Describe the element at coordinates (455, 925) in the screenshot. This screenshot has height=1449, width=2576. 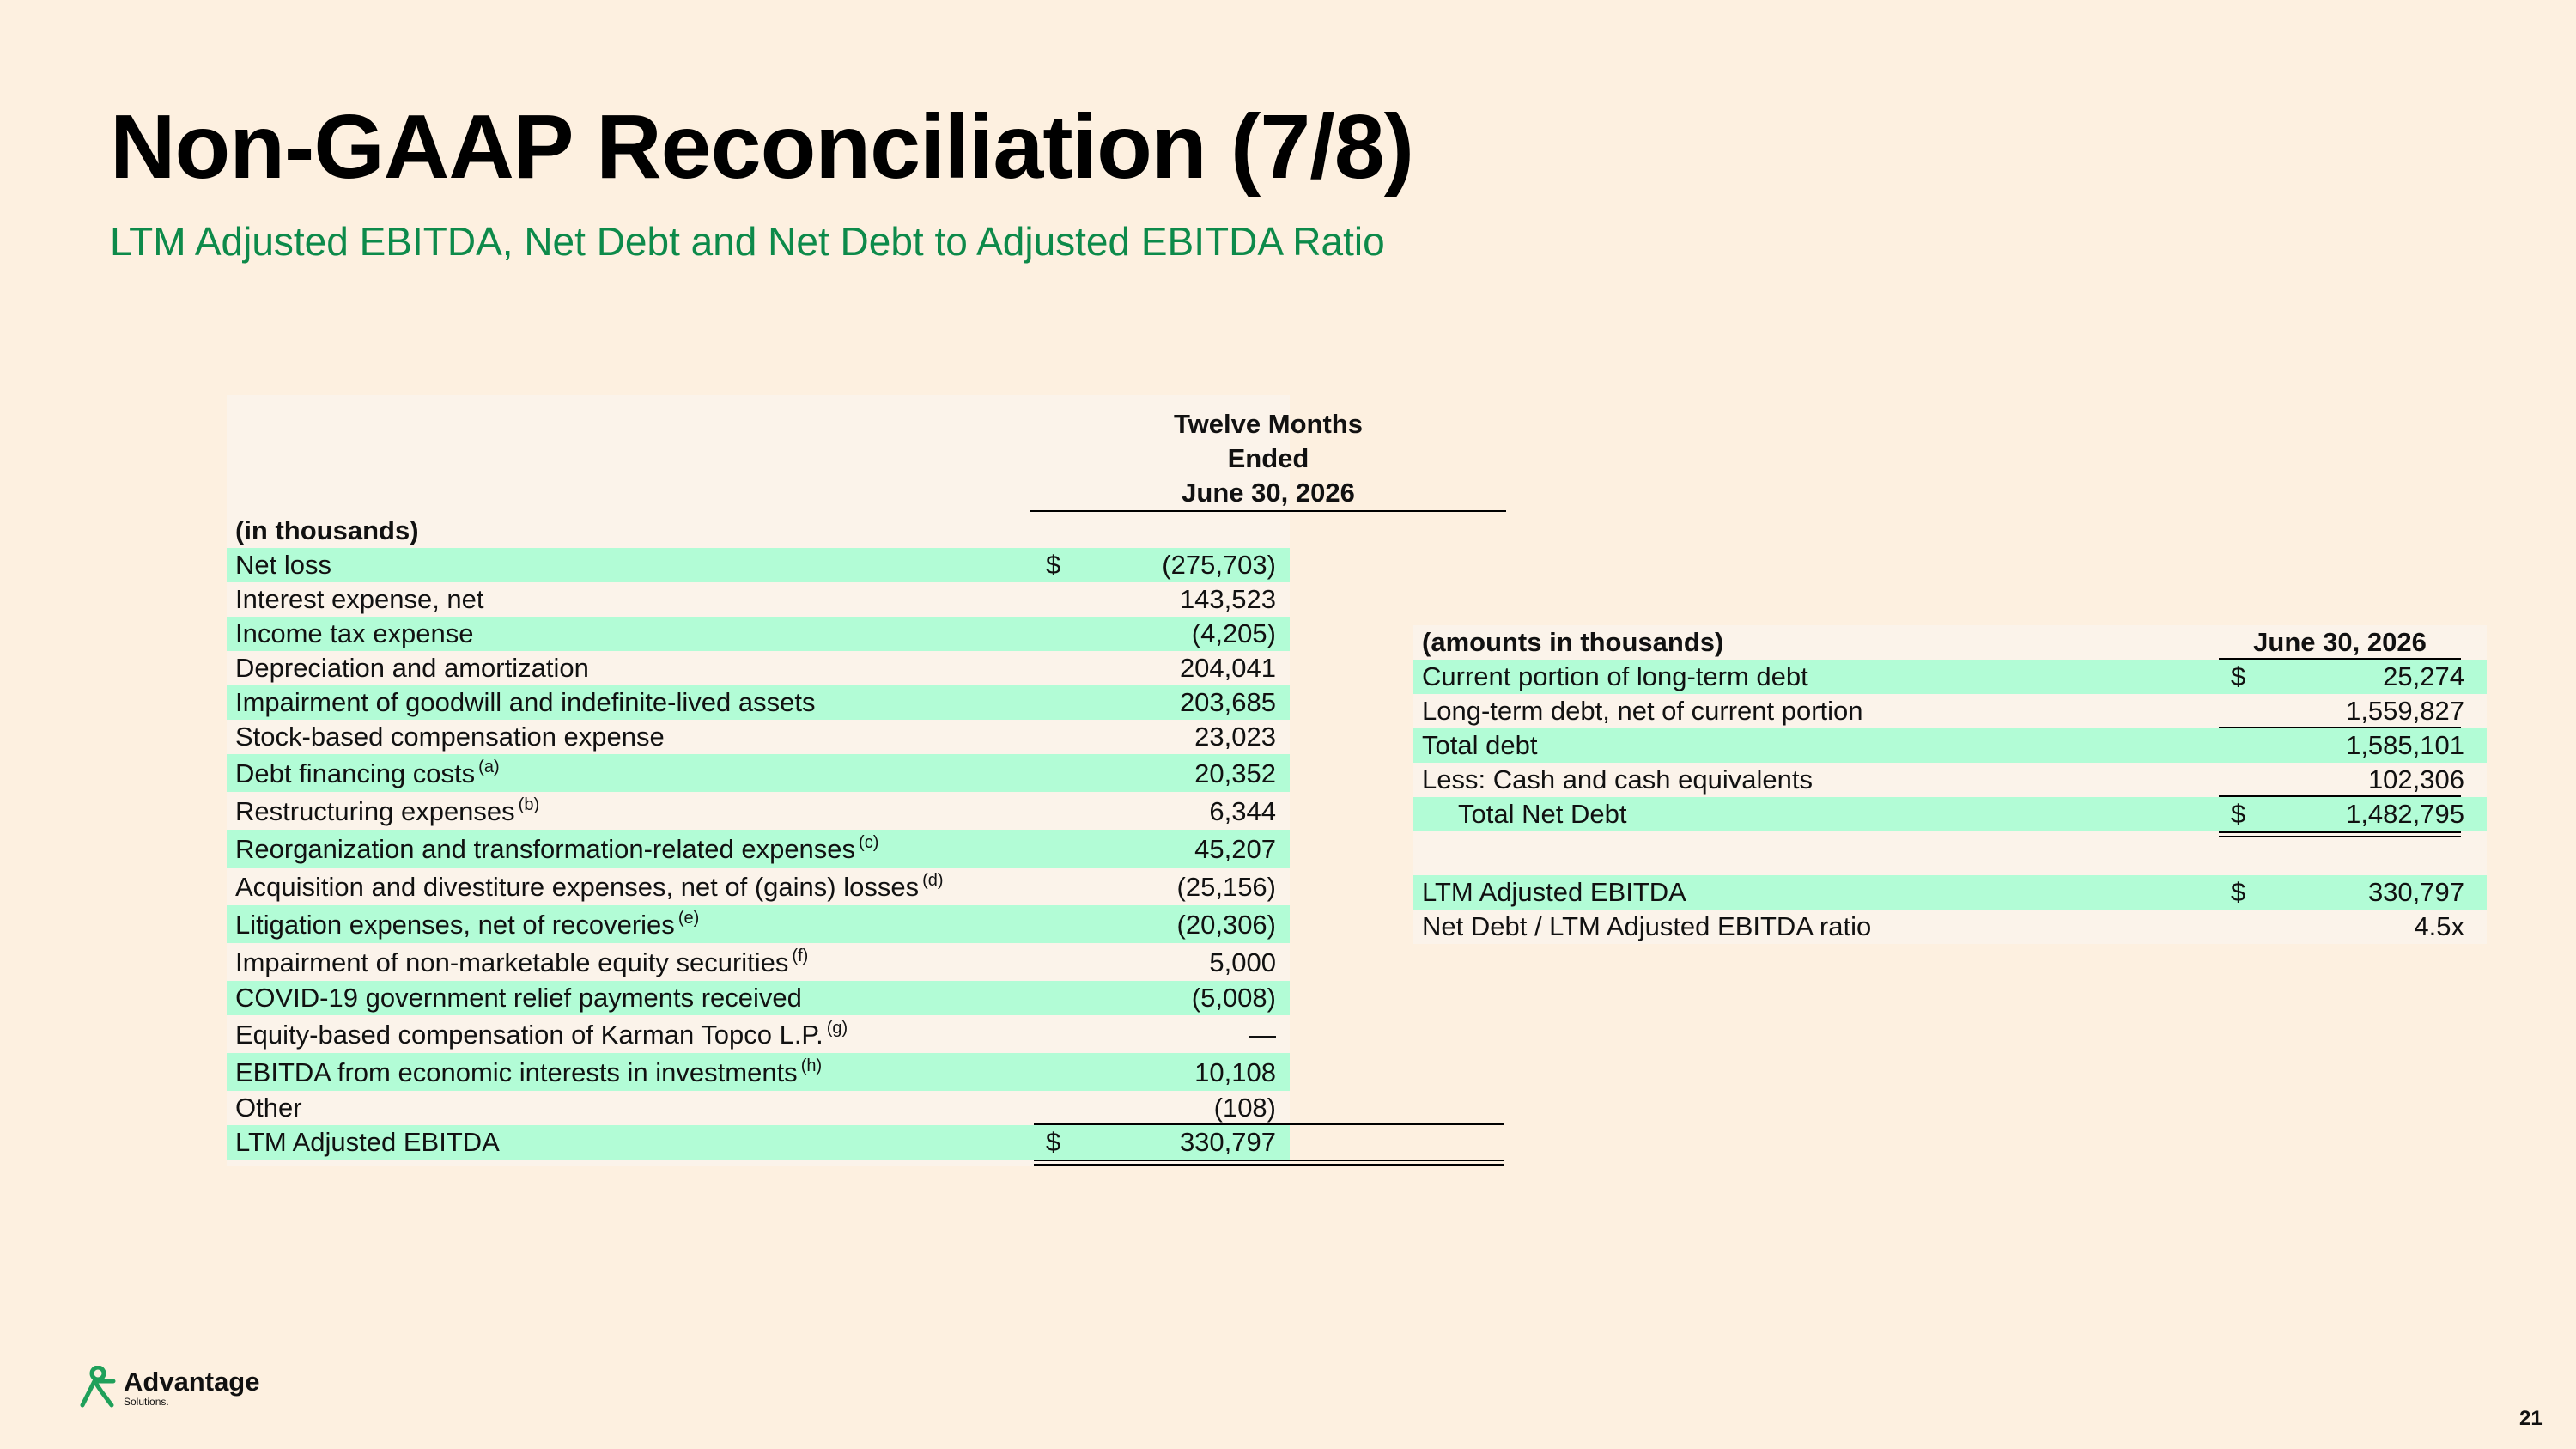
I see `row-label-text: Litigation expenses, net of recoveries` at that location.